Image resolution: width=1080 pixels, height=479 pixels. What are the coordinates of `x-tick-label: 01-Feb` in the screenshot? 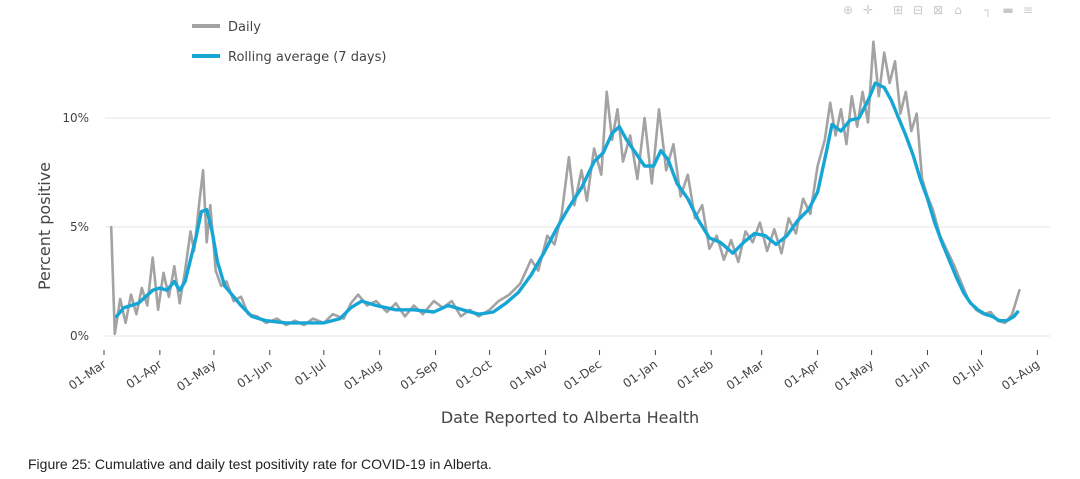 It's located at (695, 374).